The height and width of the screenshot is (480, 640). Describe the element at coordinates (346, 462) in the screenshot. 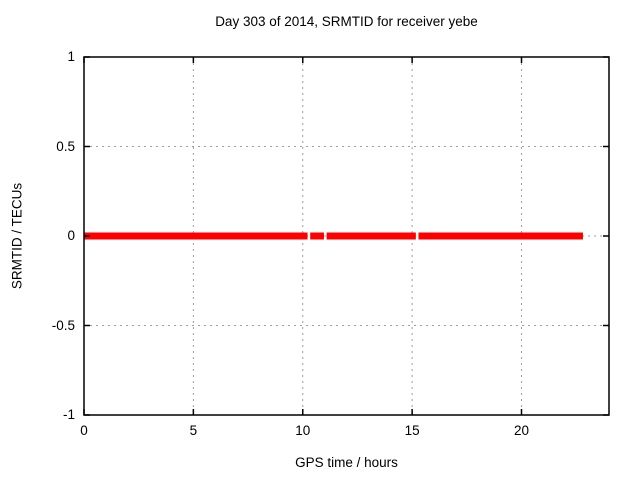

I see `x-axis-title: GPS time / hours` at that location.